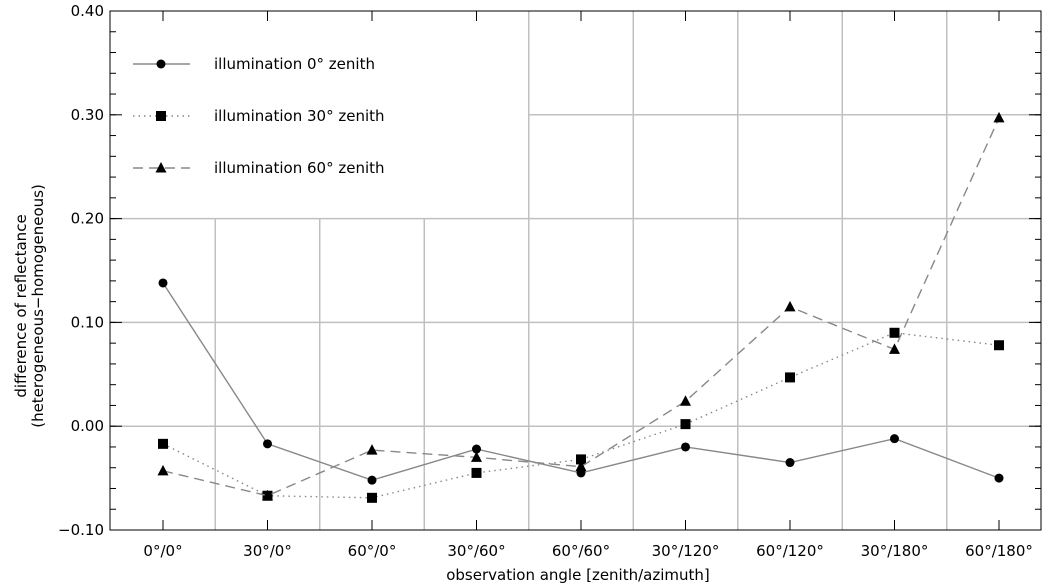  I want to click on x-tick-label: 30°/120°, so click(686, 551).